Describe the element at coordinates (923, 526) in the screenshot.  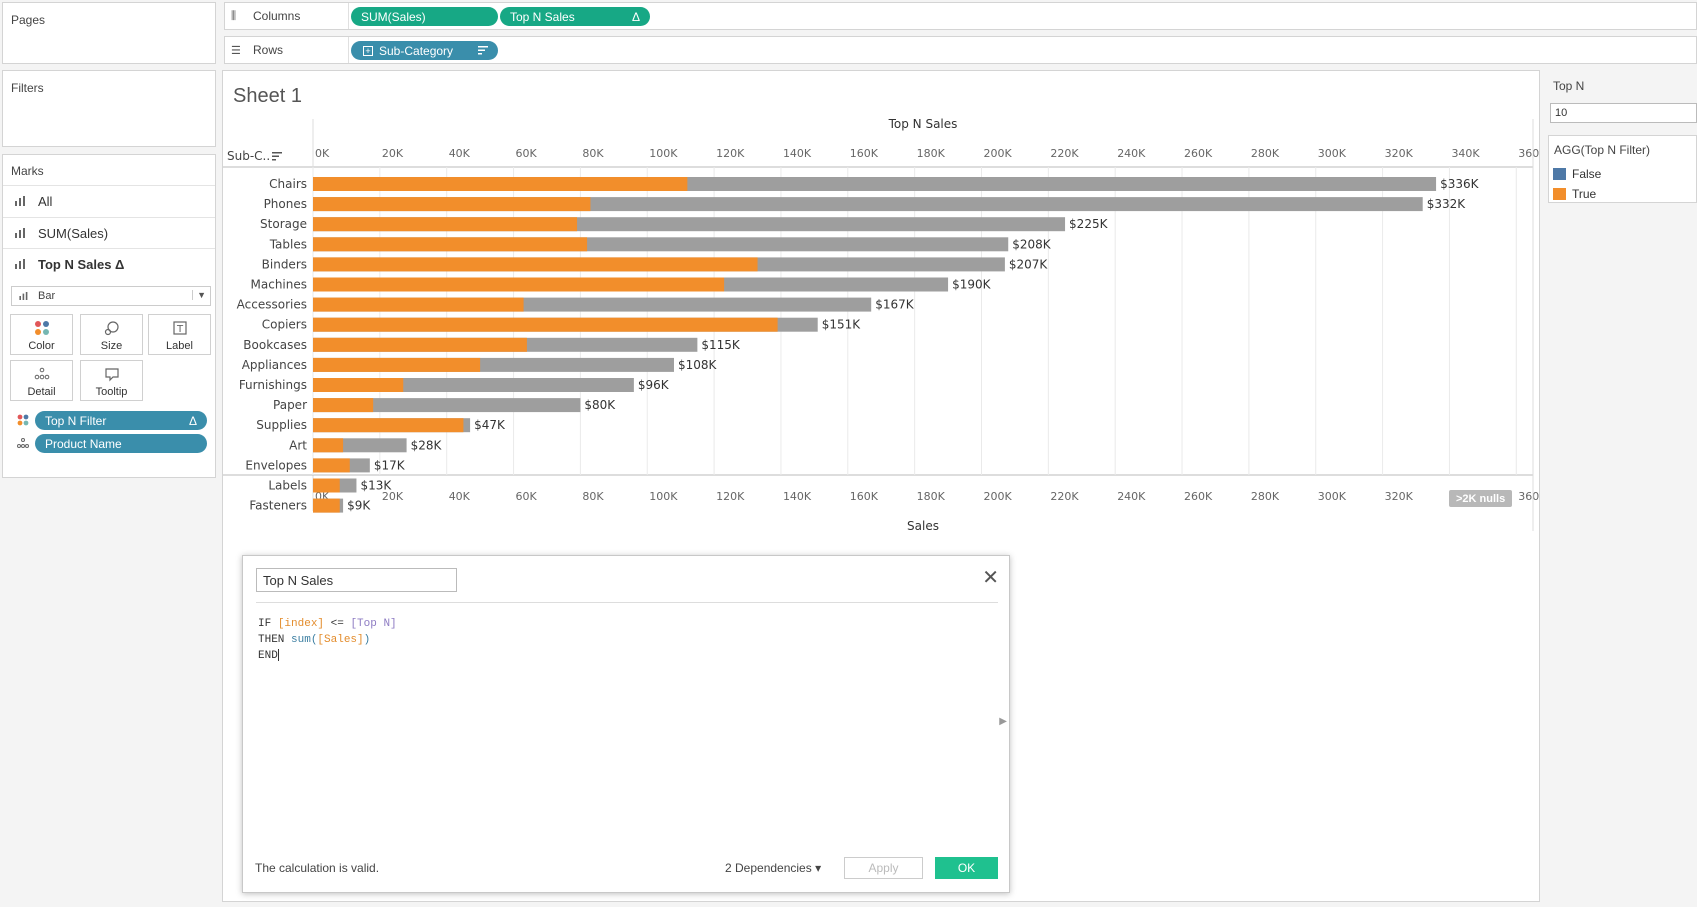
I see `x-axis-label: Sales` at that location.